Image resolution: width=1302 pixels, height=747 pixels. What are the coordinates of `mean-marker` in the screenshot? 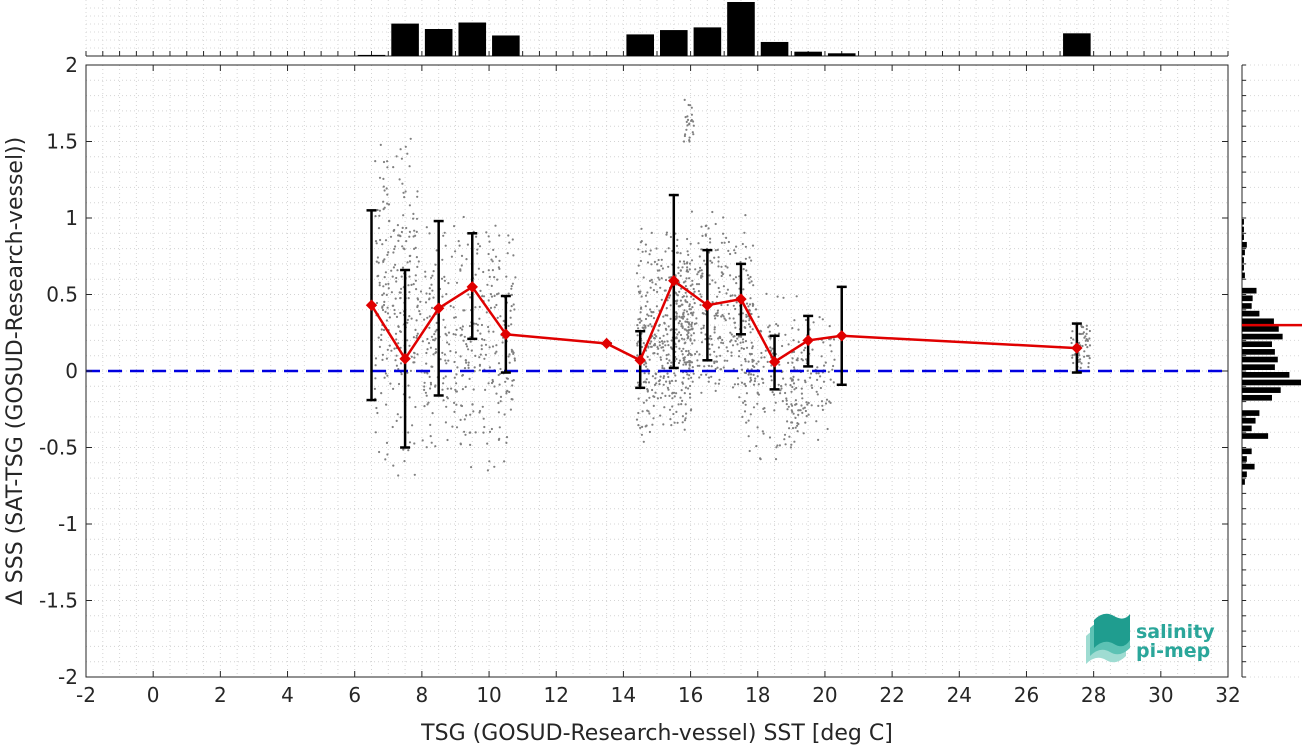 It's located at (371, 305).